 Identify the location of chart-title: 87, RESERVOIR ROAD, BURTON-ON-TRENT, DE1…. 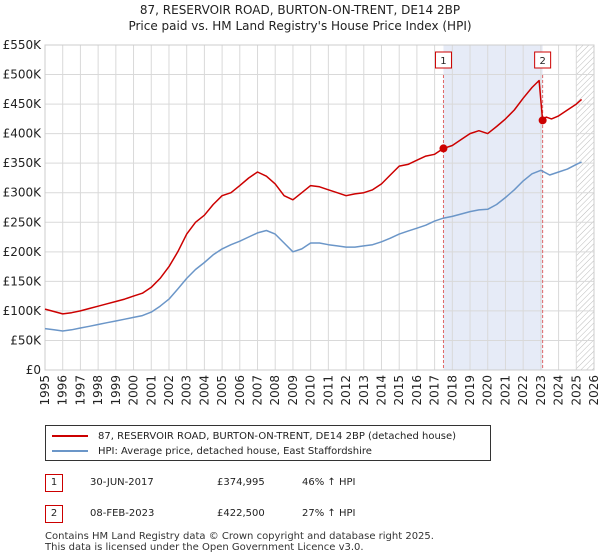
(300, 10).